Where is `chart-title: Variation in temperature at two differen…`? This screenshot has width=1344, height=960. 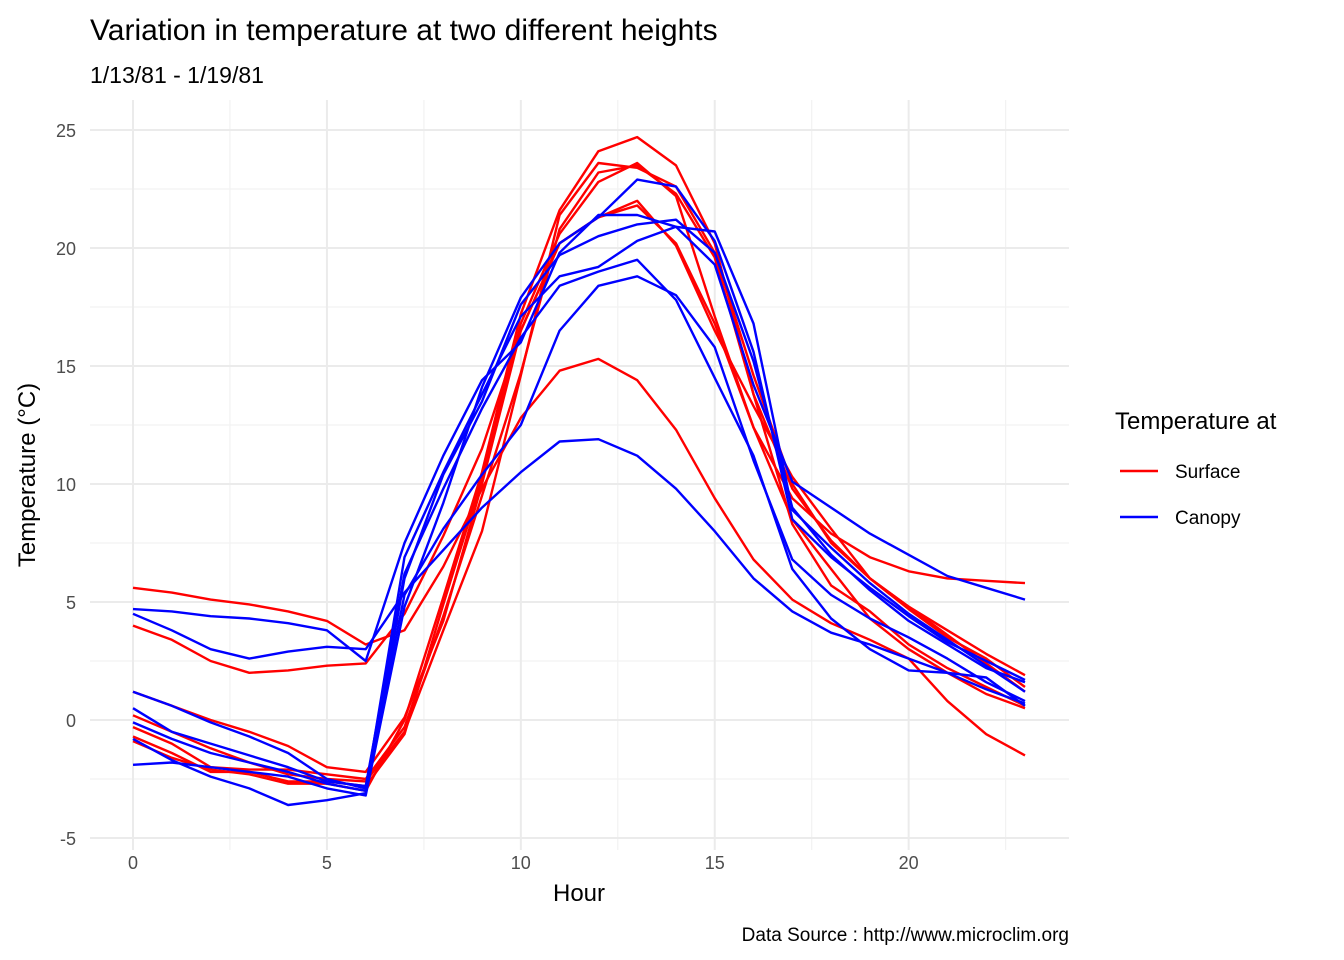
chart-title: Variation in temperature at two differen… is located at coordinates (404, 30).